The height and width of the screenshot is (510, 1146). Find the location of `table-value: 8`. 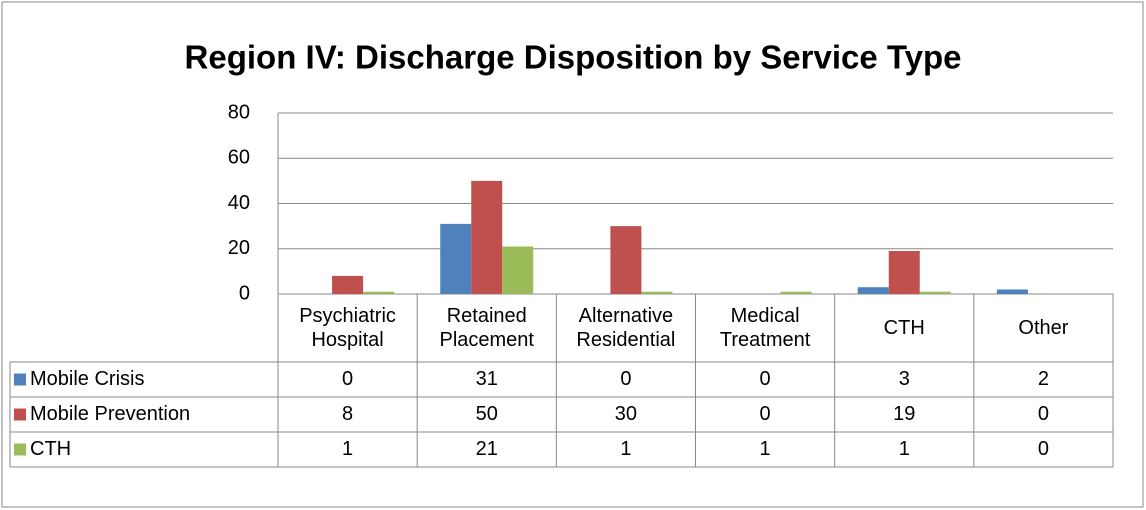

table-value: 8 is located at coordinates (347, 414).